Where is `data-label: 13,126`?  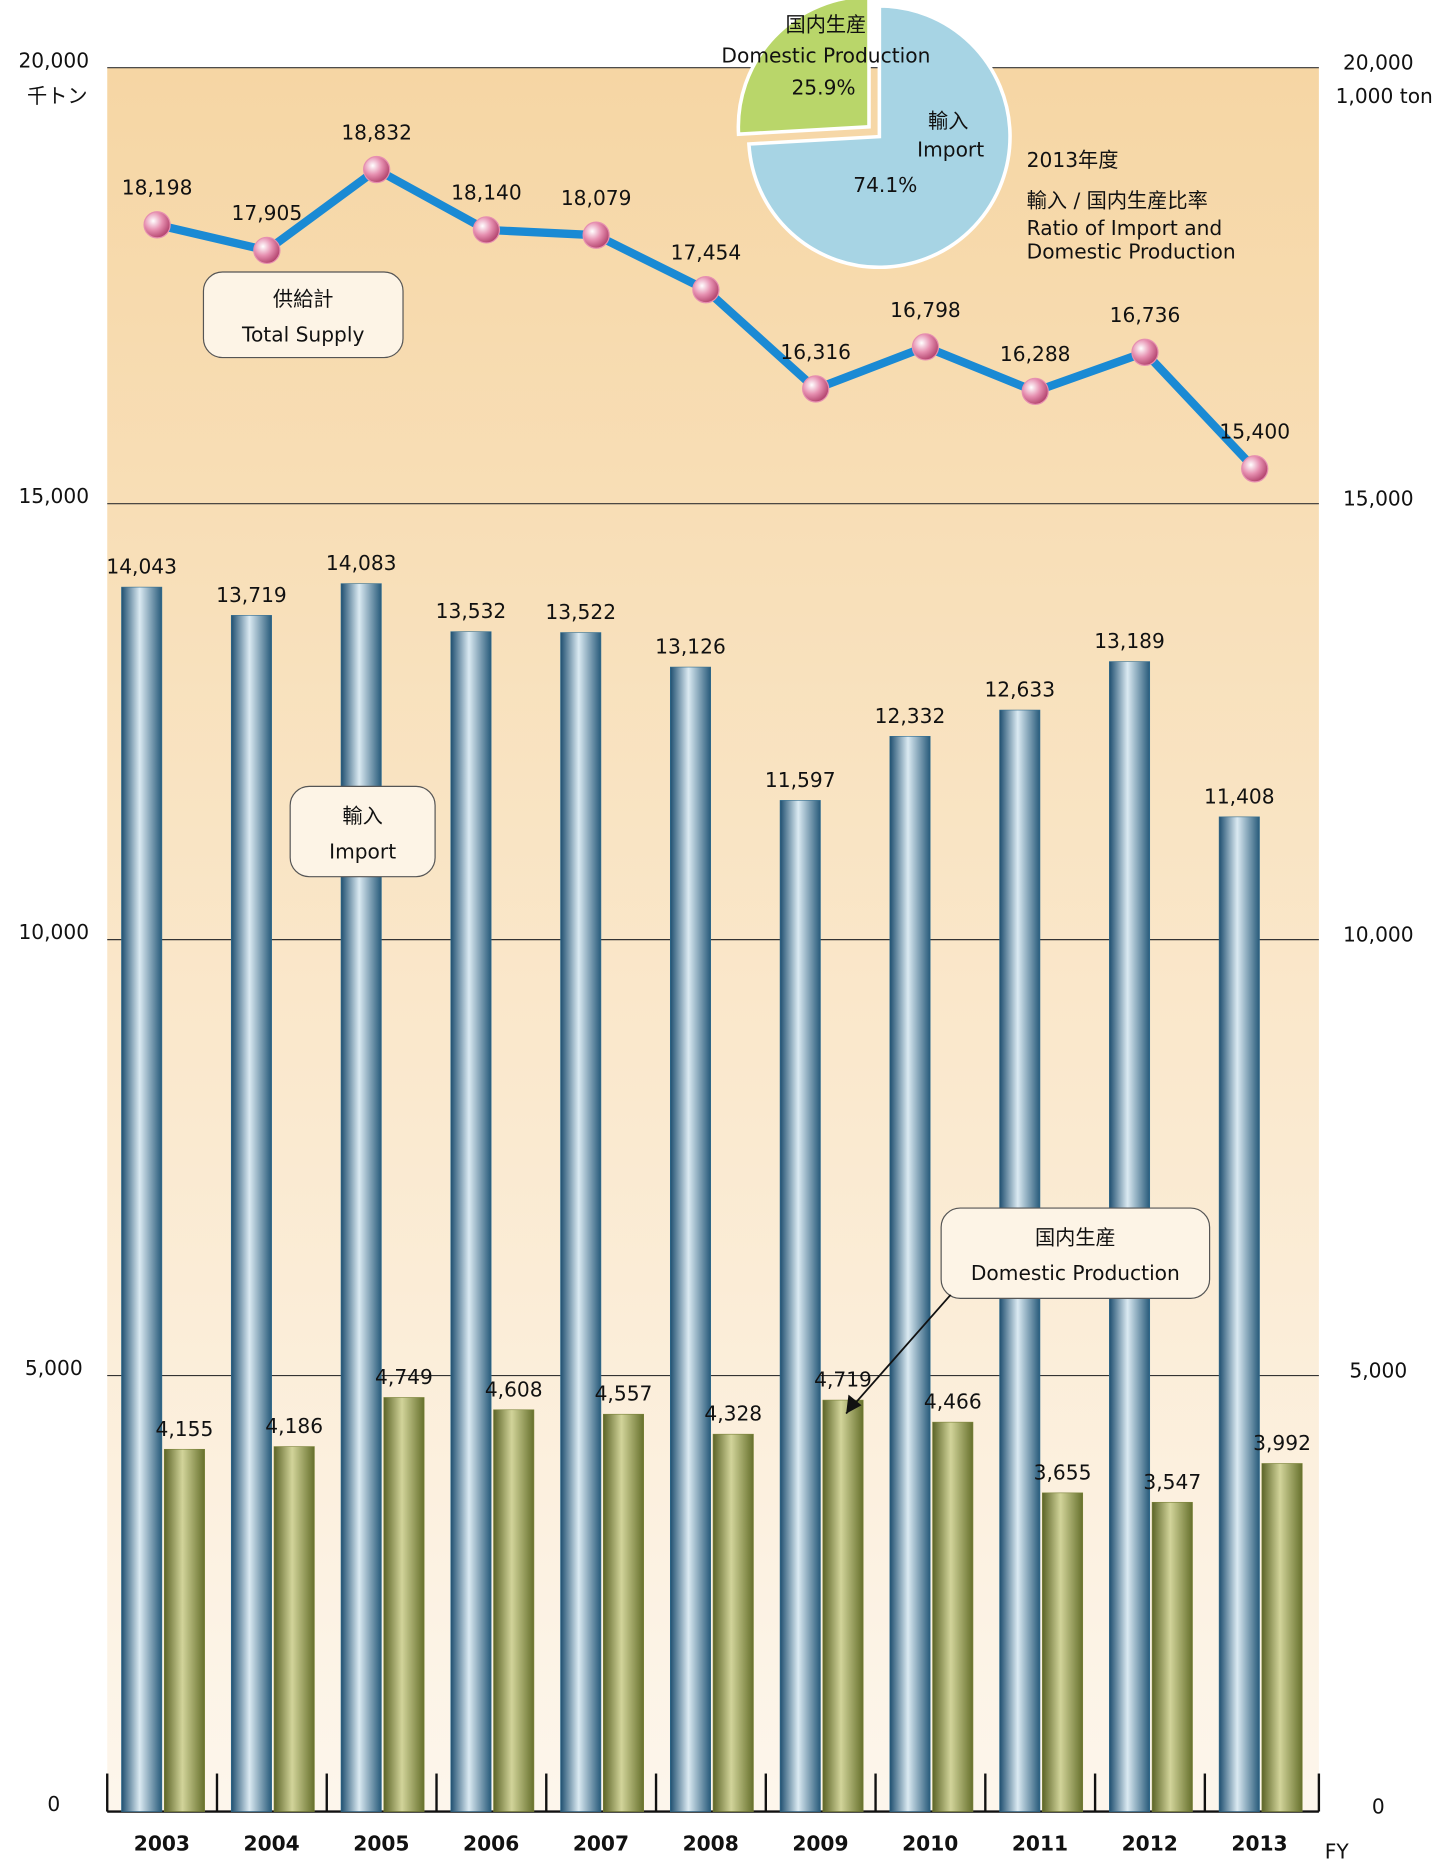
data-label: 13,126 is located at coordinates (690, 647).